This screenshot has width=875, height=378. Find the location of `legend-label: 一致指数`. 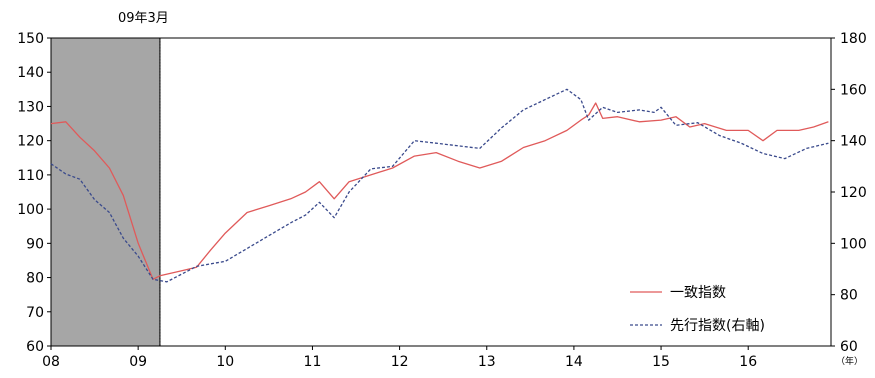

legend-label: 一致指数 is located at coordinates (698, 293).